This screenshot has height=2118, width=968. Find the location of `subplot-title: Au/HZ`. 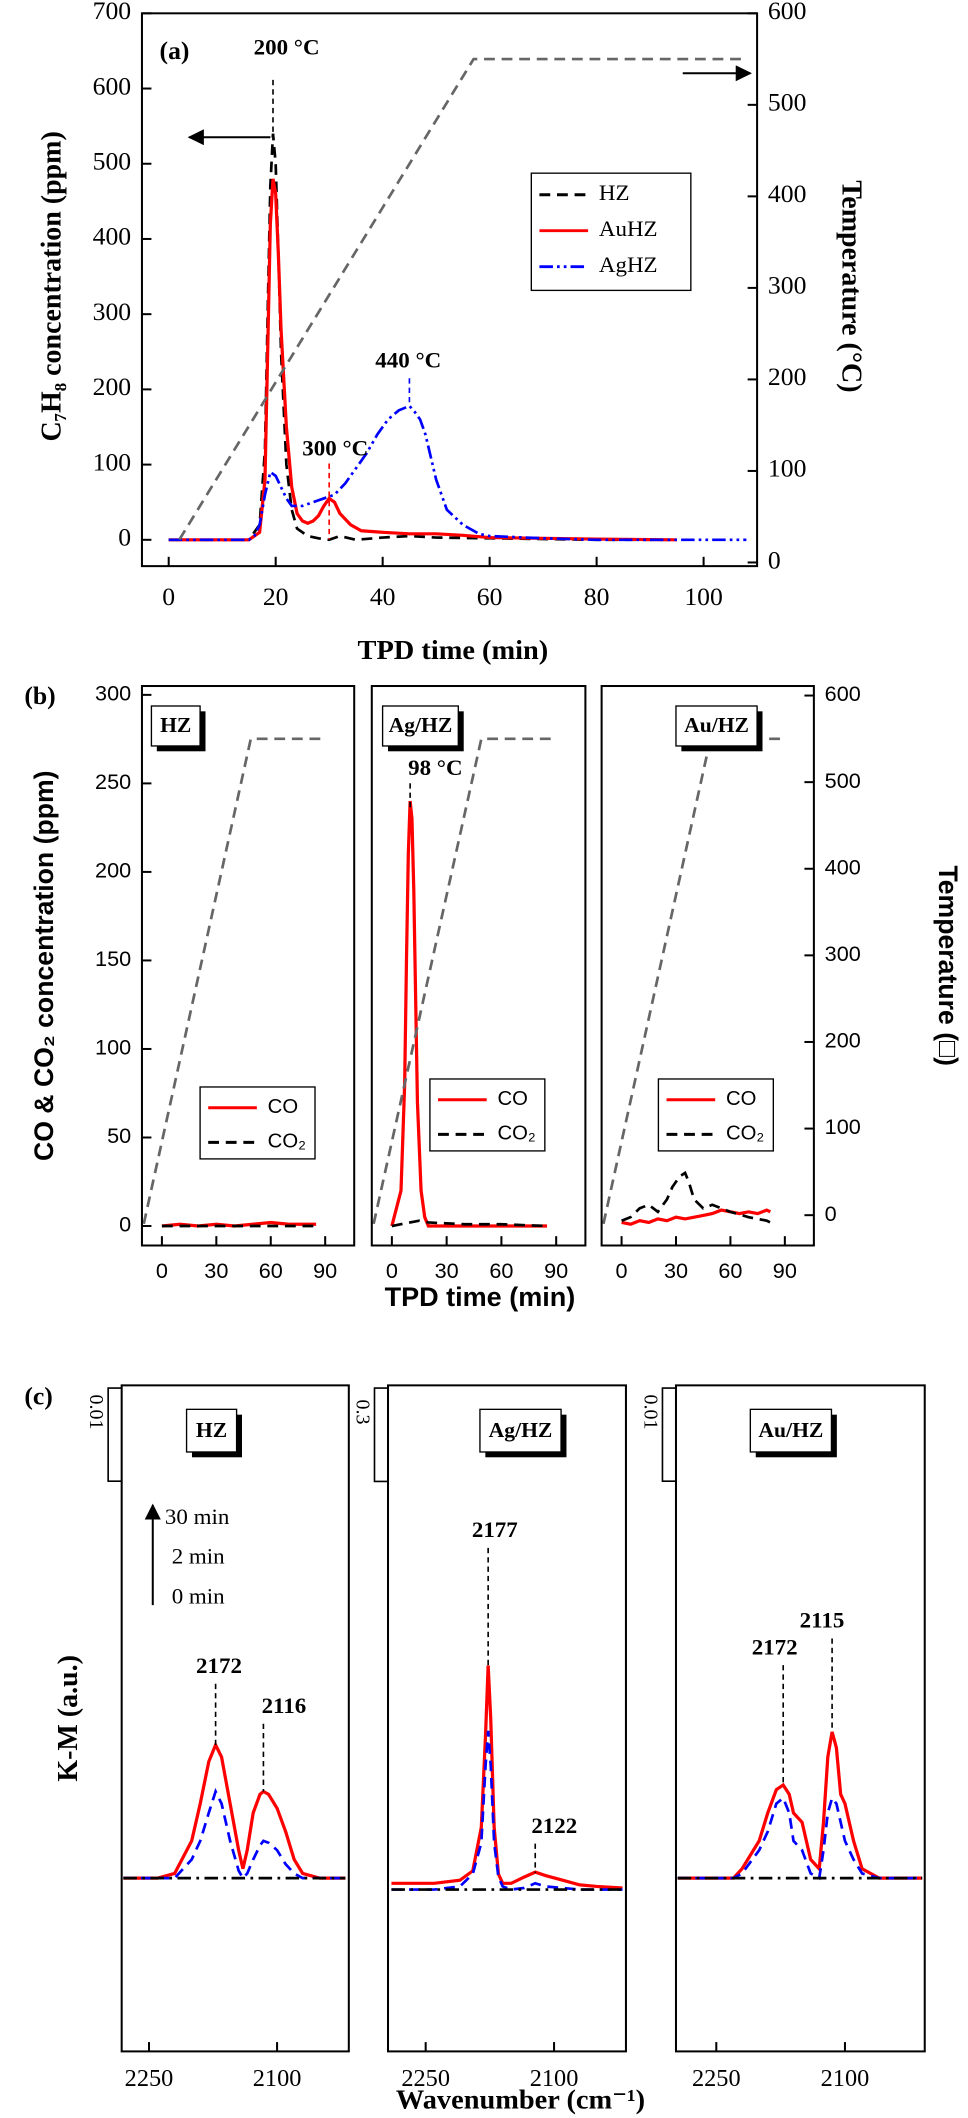

subplot-title: Au/HZ is located at coordinates (716, 725).